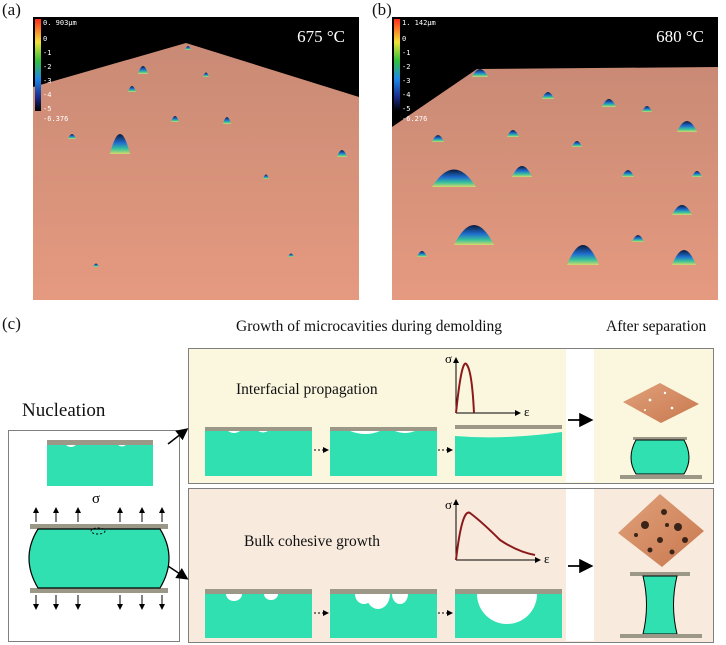 This screenshot has width=726, height=645. Describe the element at coordinates (96, 499) in the screenshot. I see `sigma-label-nucleation: σ` at that location.